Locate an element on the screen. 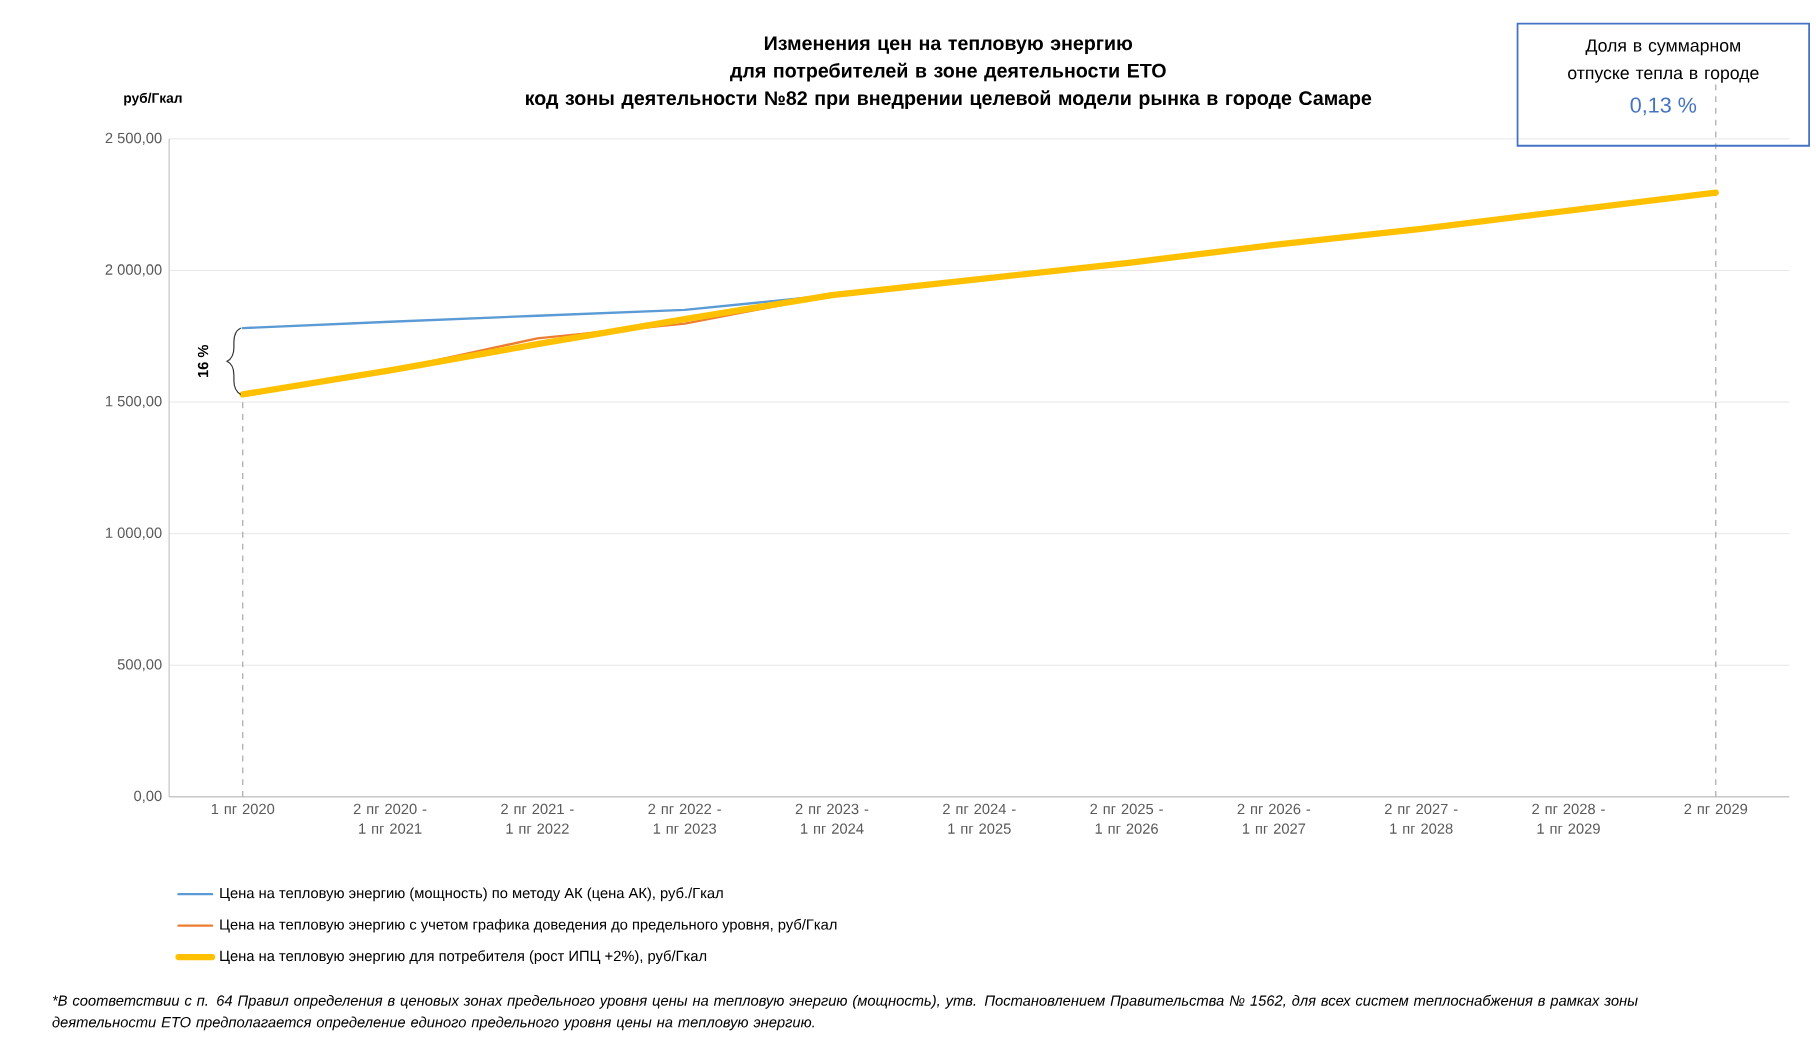 The image size is (1816, 1043). annotation: 16 % is located at coordinates (203, 361).